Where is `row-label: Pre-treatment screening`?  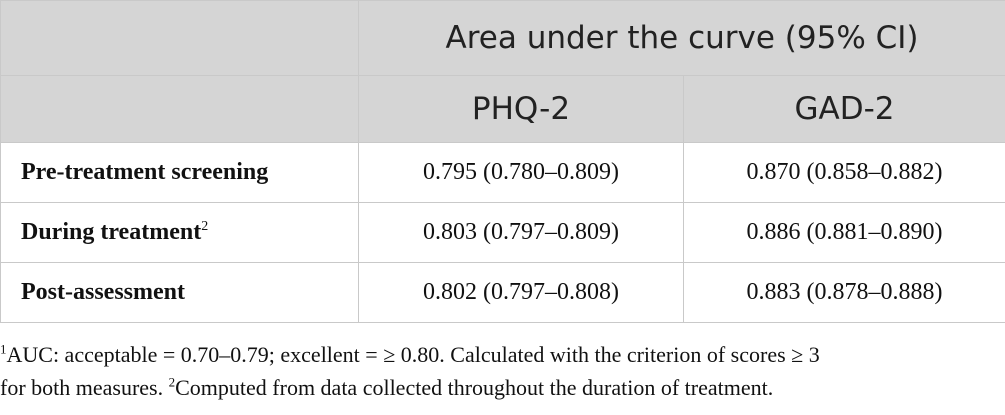
row-label: Pre-treatment screening is located at coordinates (179, 172).